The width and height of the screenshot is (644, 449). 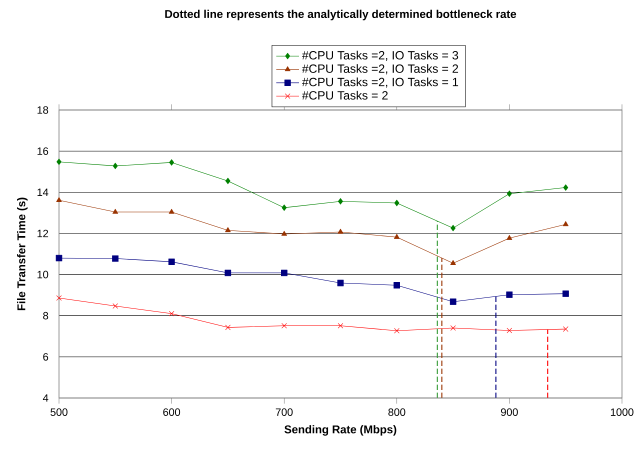 What do you see at coordinates (45, 316) in the screenshot?
I see `y-tick-label: 8` at bounding box center [45, 316].